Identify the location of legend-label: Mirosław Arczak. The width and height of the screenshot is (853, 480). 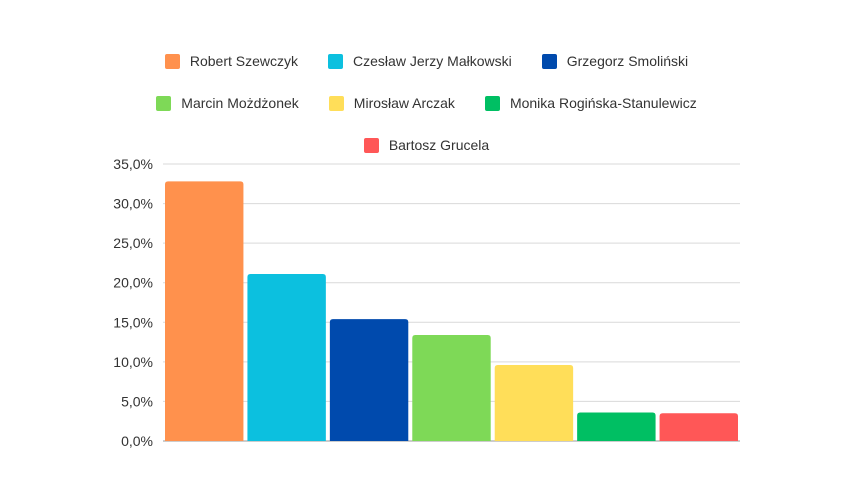
(404, 103).